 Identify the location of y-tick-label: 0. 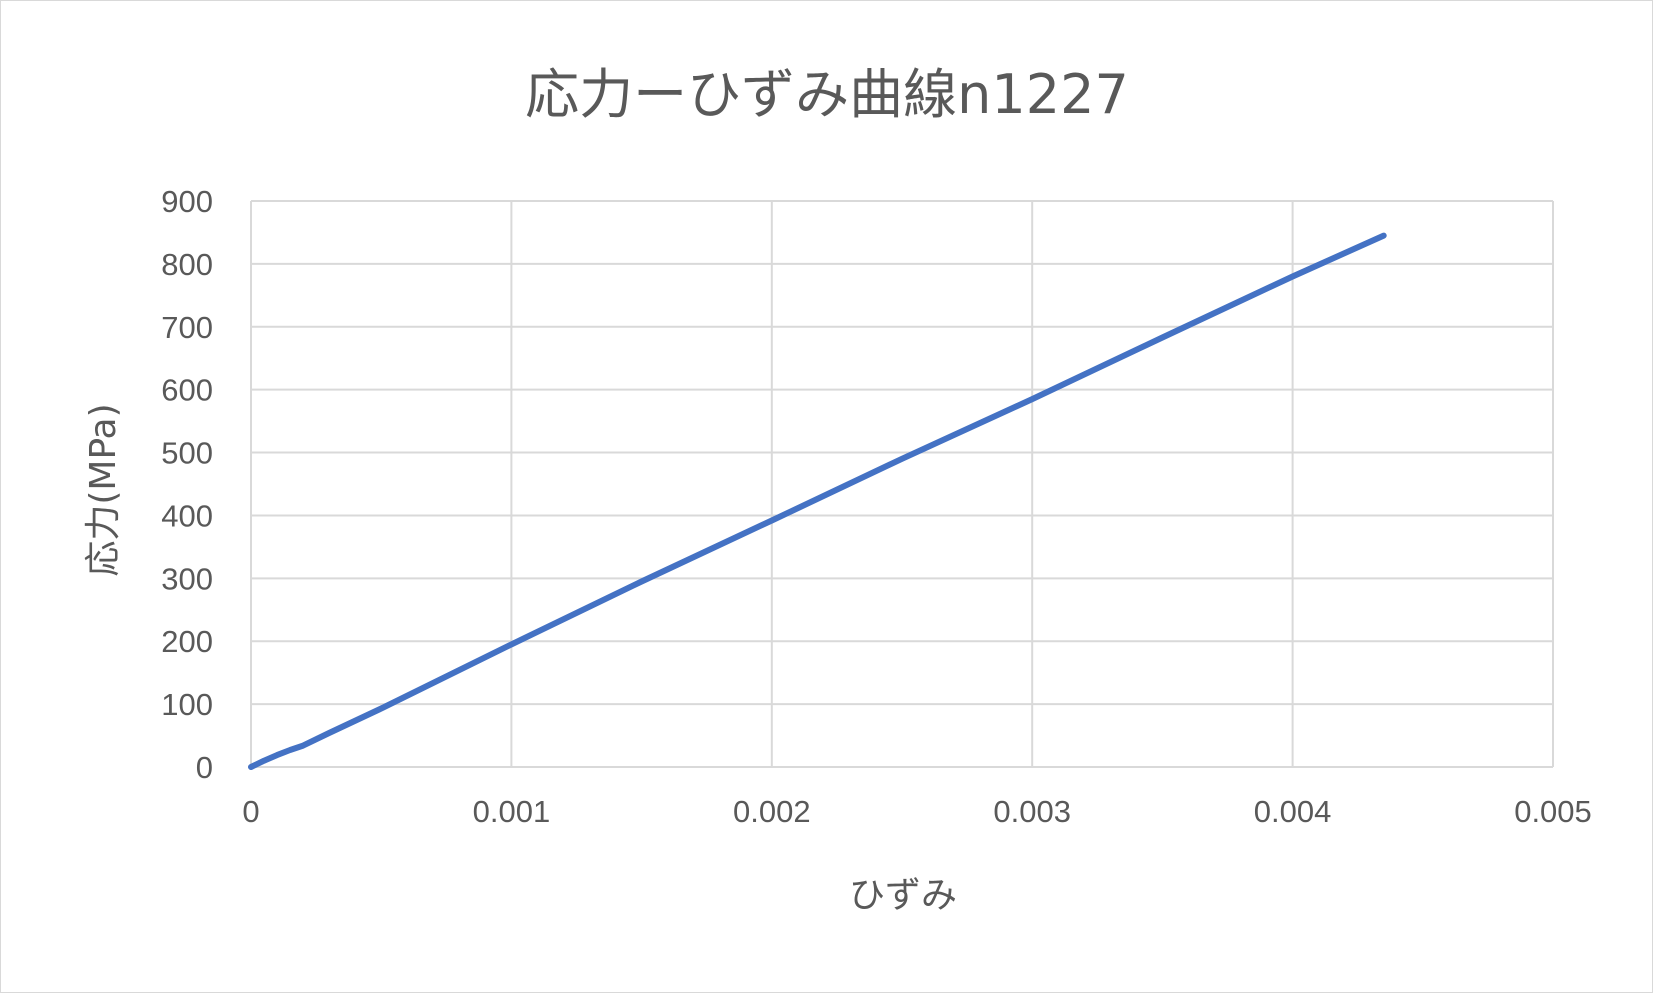
(204, 767).